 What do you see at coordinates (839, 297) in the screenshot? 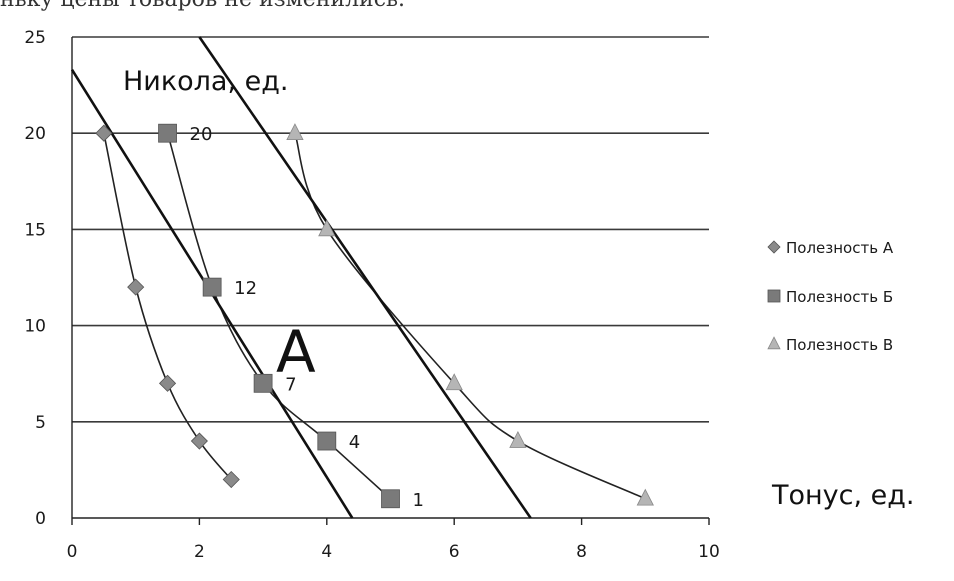
I see `legend-label-b: Полезность Б` at bounding box center [839, 297].